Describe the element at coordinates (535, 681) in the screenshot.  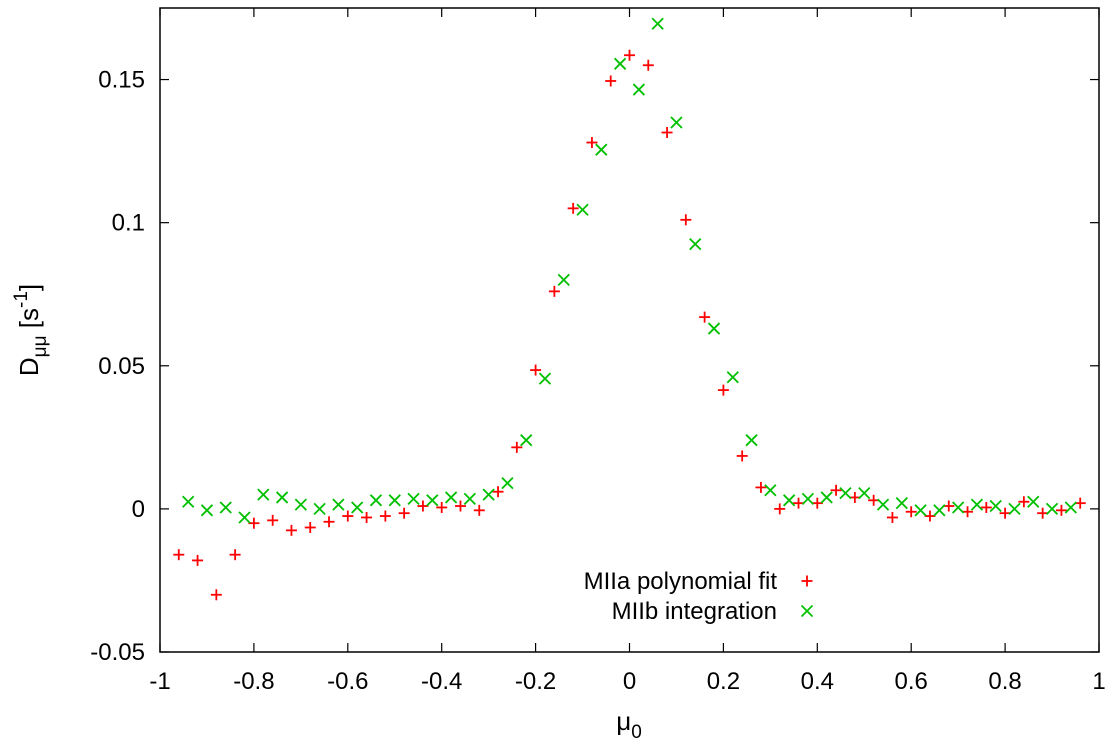
I see `x-tick-label: -0.2` at that location.